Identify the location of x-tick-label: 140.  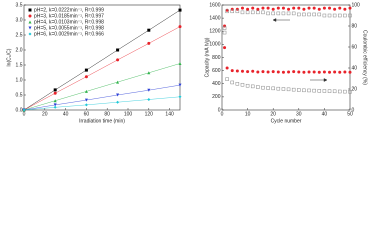
(169, 114).